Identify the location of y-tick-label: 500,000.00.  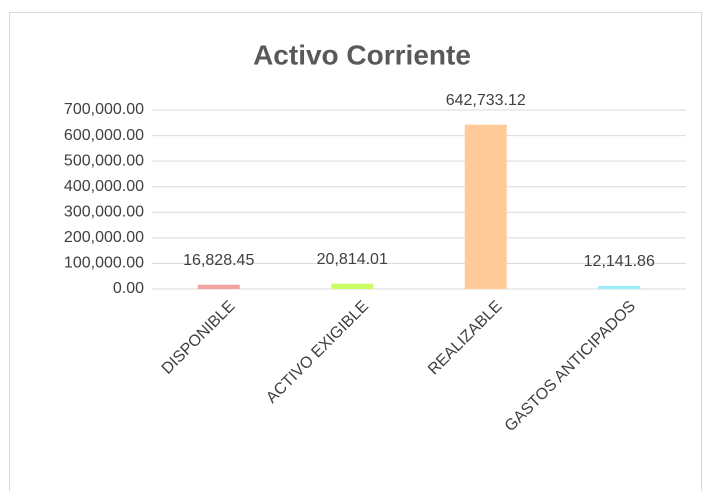
(104, 160).